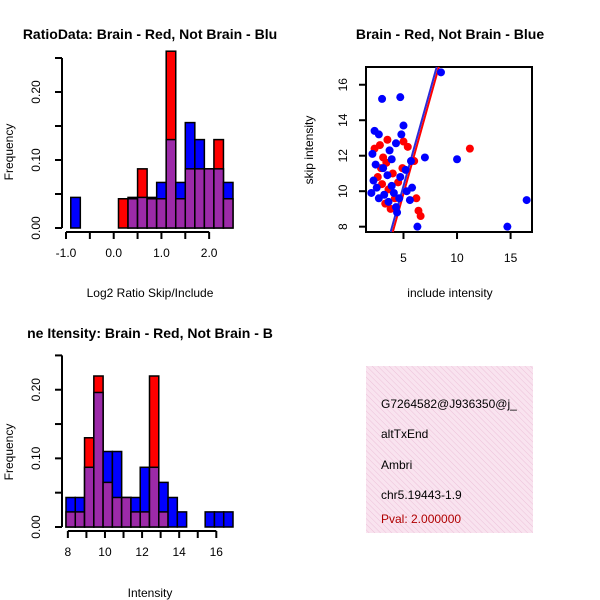 The image size is (600, 600). What do you see at coordinates (36, 92) in the screenshot?
I see `ratio-y-tick-label: 0.20` at bounding box center [36, 92].